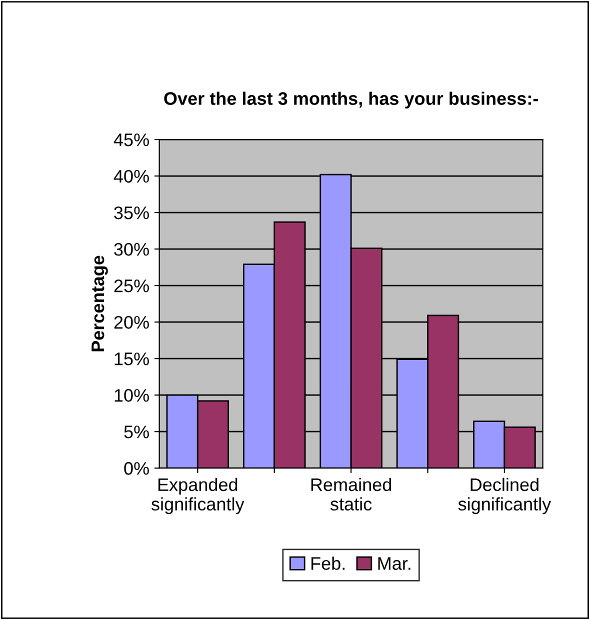 This screenshot has width=590, height=620. What do you see at coordinates (131, 249) in the screenshot?
I see `y-tick-label: 30%` at bounding box center [131, 249].